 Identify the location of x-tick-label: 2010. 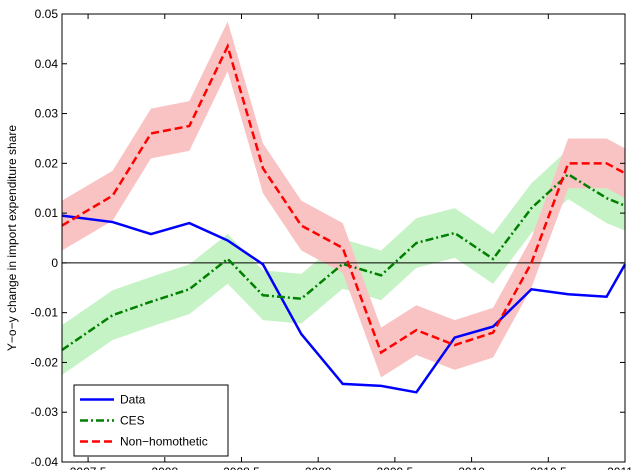
(471, 467).